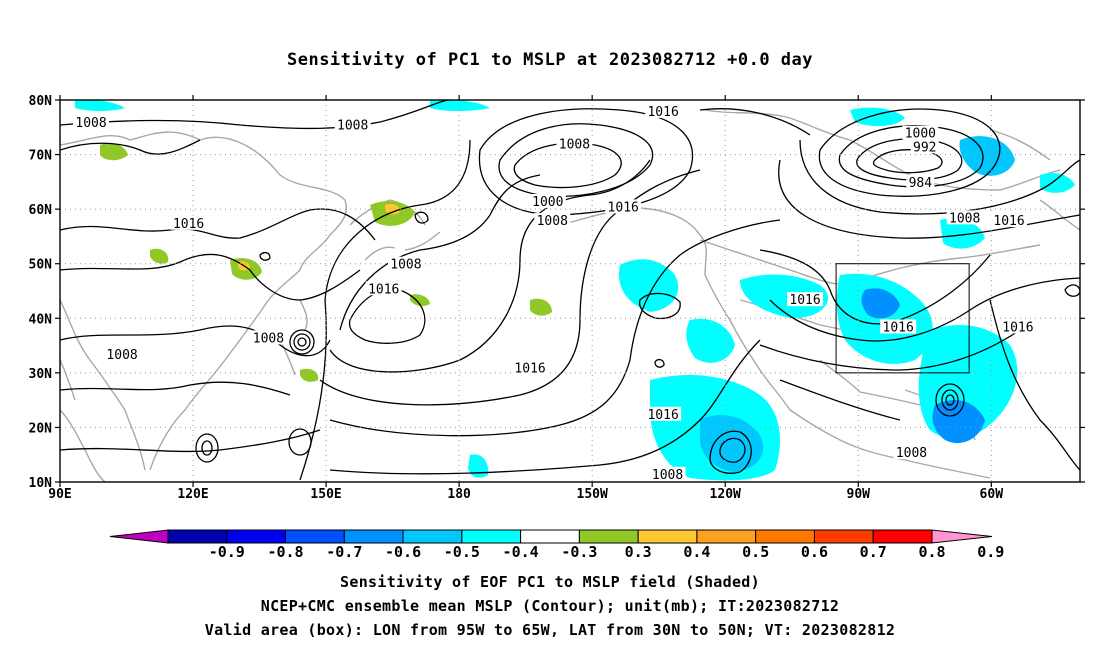 The height and width of the screenshot is (650, 1100). What do you see at coordinates (59, 494) in the screenshot?
I see `lon-tick-label: 90E` at bounding box center [59, 494].